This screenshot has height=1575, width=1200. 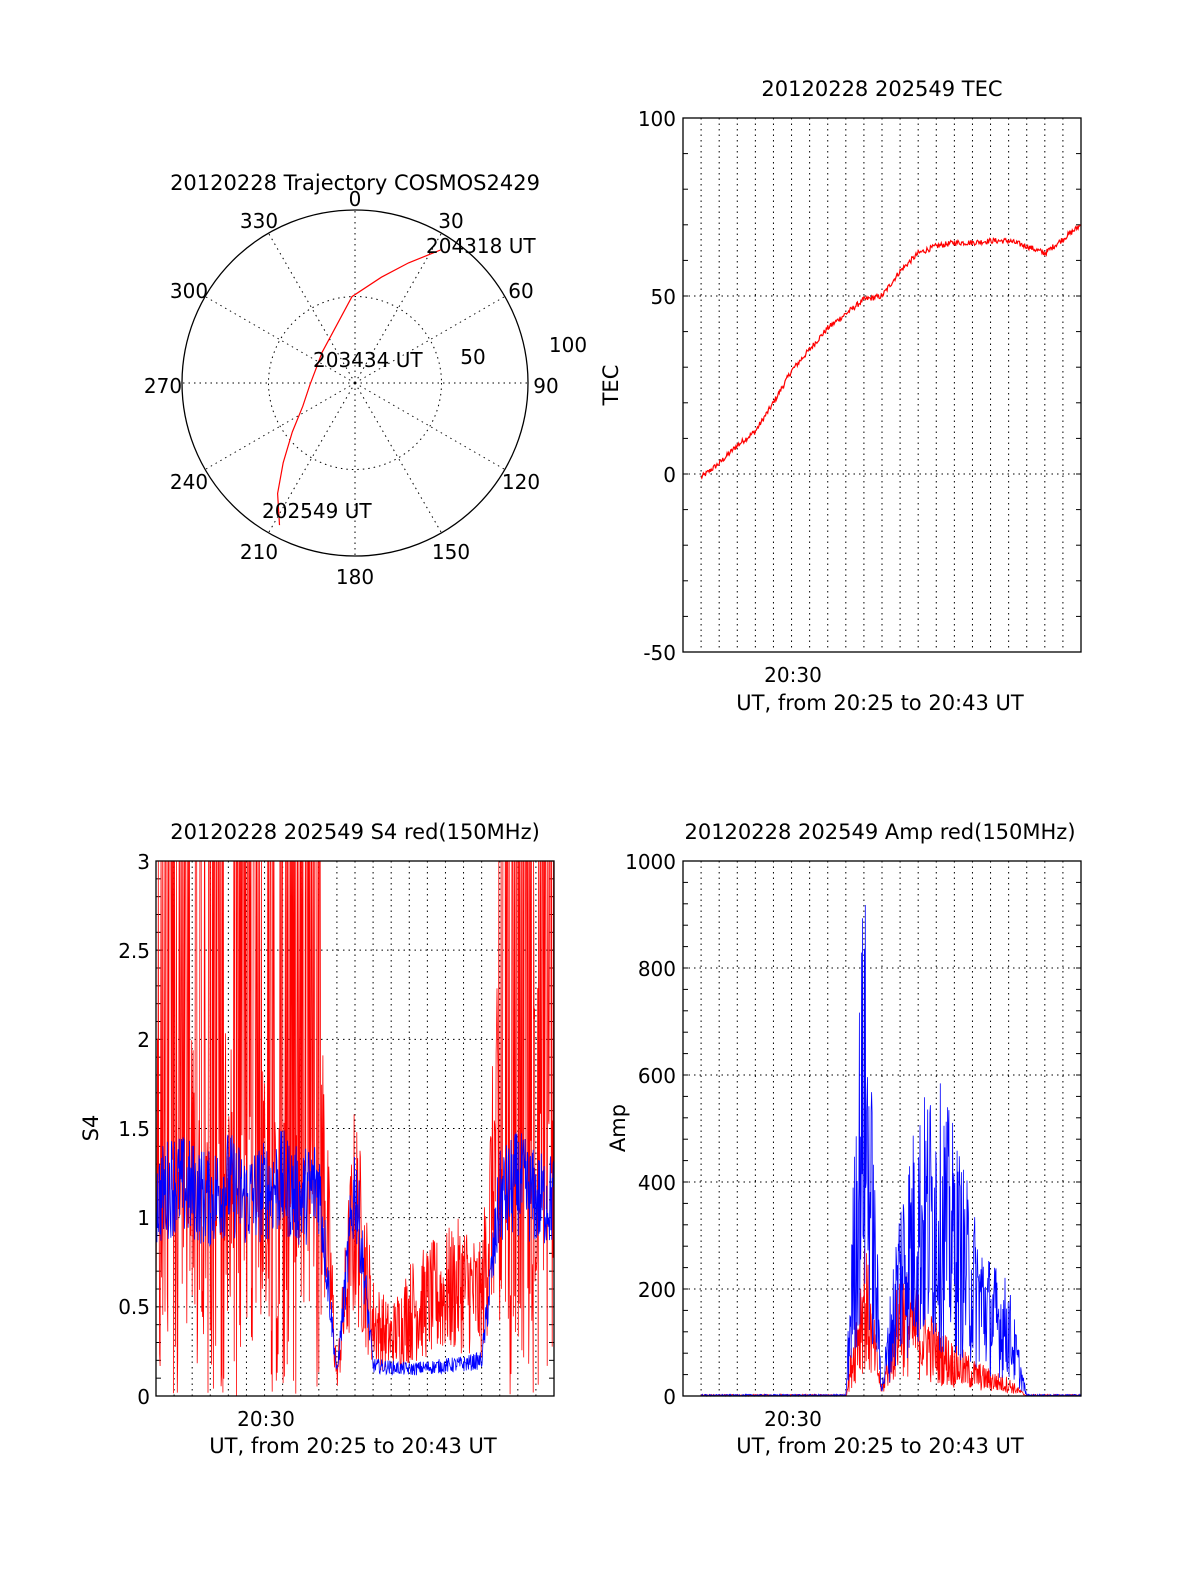 I want to click on s4-ytick-1.5: 1.5, so click(x=134, y=1129).